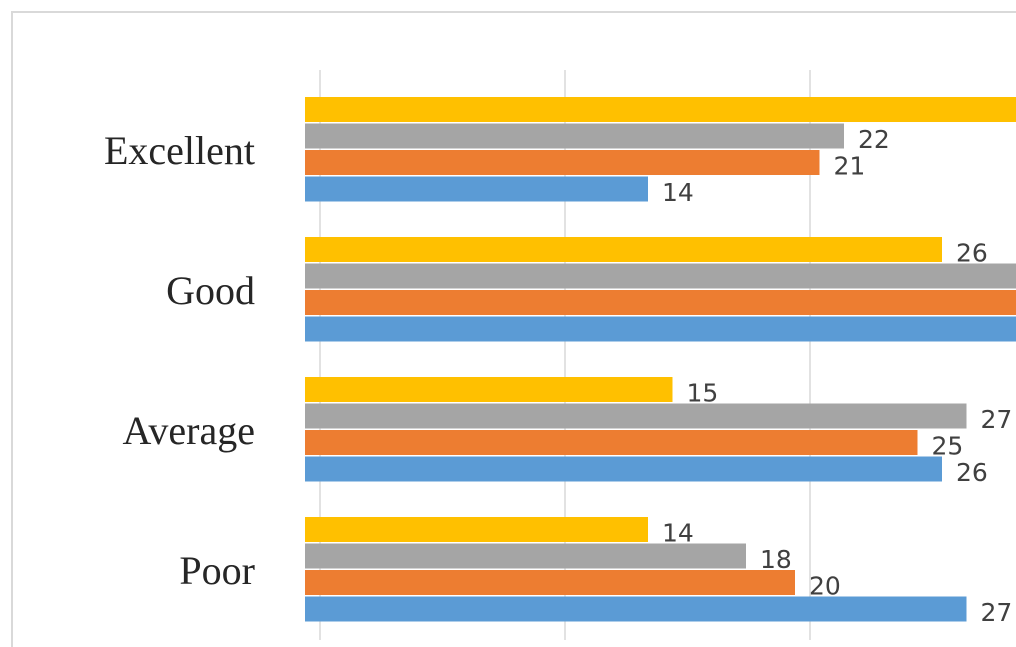 The height and width of the screenshot is (647, 1016). I want to click on data-label: 21, so click(850, 166).